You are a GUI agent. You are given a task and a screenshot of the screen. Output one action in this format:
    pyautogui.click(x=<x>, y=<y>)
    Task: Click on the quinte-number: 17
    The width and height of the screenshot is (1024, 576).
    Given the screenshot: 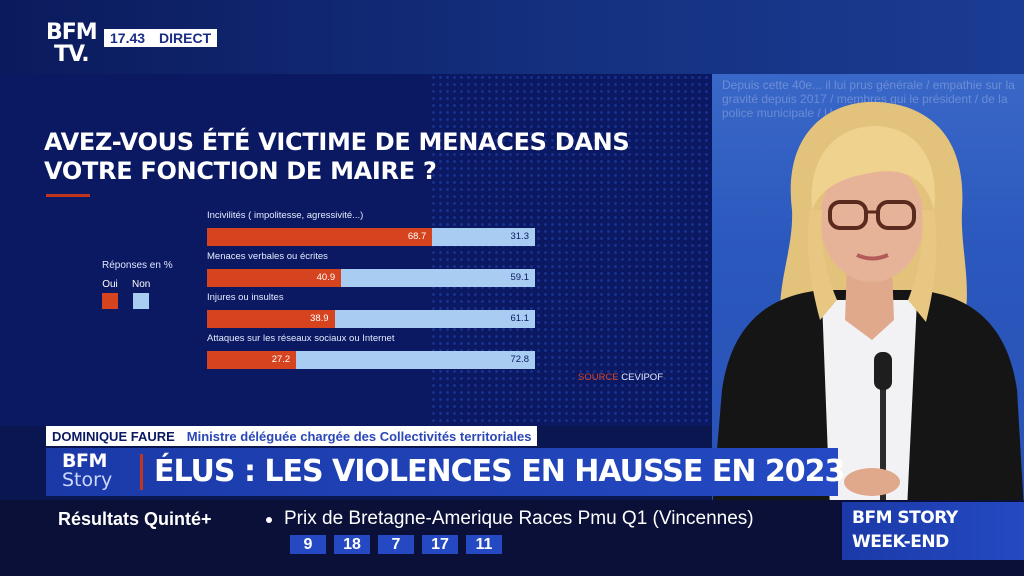 What is the action you would take?
    pyautogui.click(x=440, y=544)
    